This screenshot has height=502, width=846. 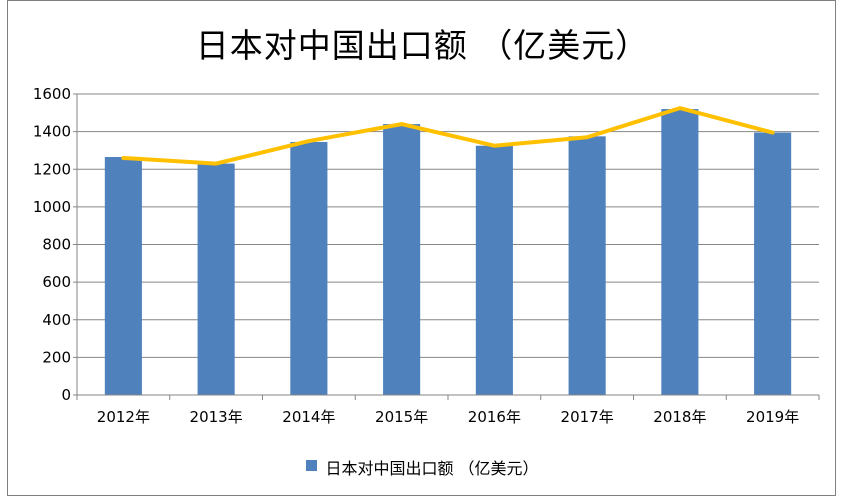 I want to click on x-tick-label: 2015年, so click(x=401, y=417).